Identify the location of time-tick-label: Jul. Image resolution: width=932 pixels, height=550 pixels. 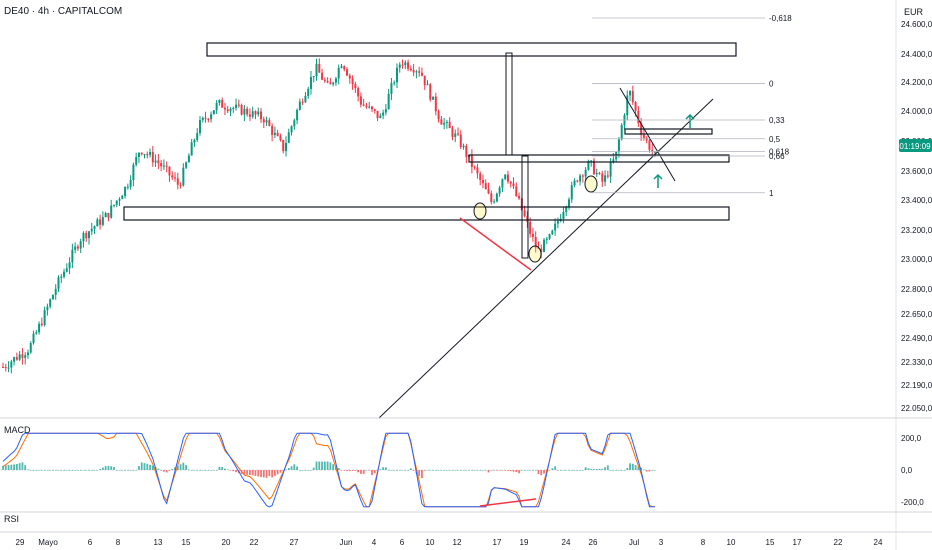
(634, 542).